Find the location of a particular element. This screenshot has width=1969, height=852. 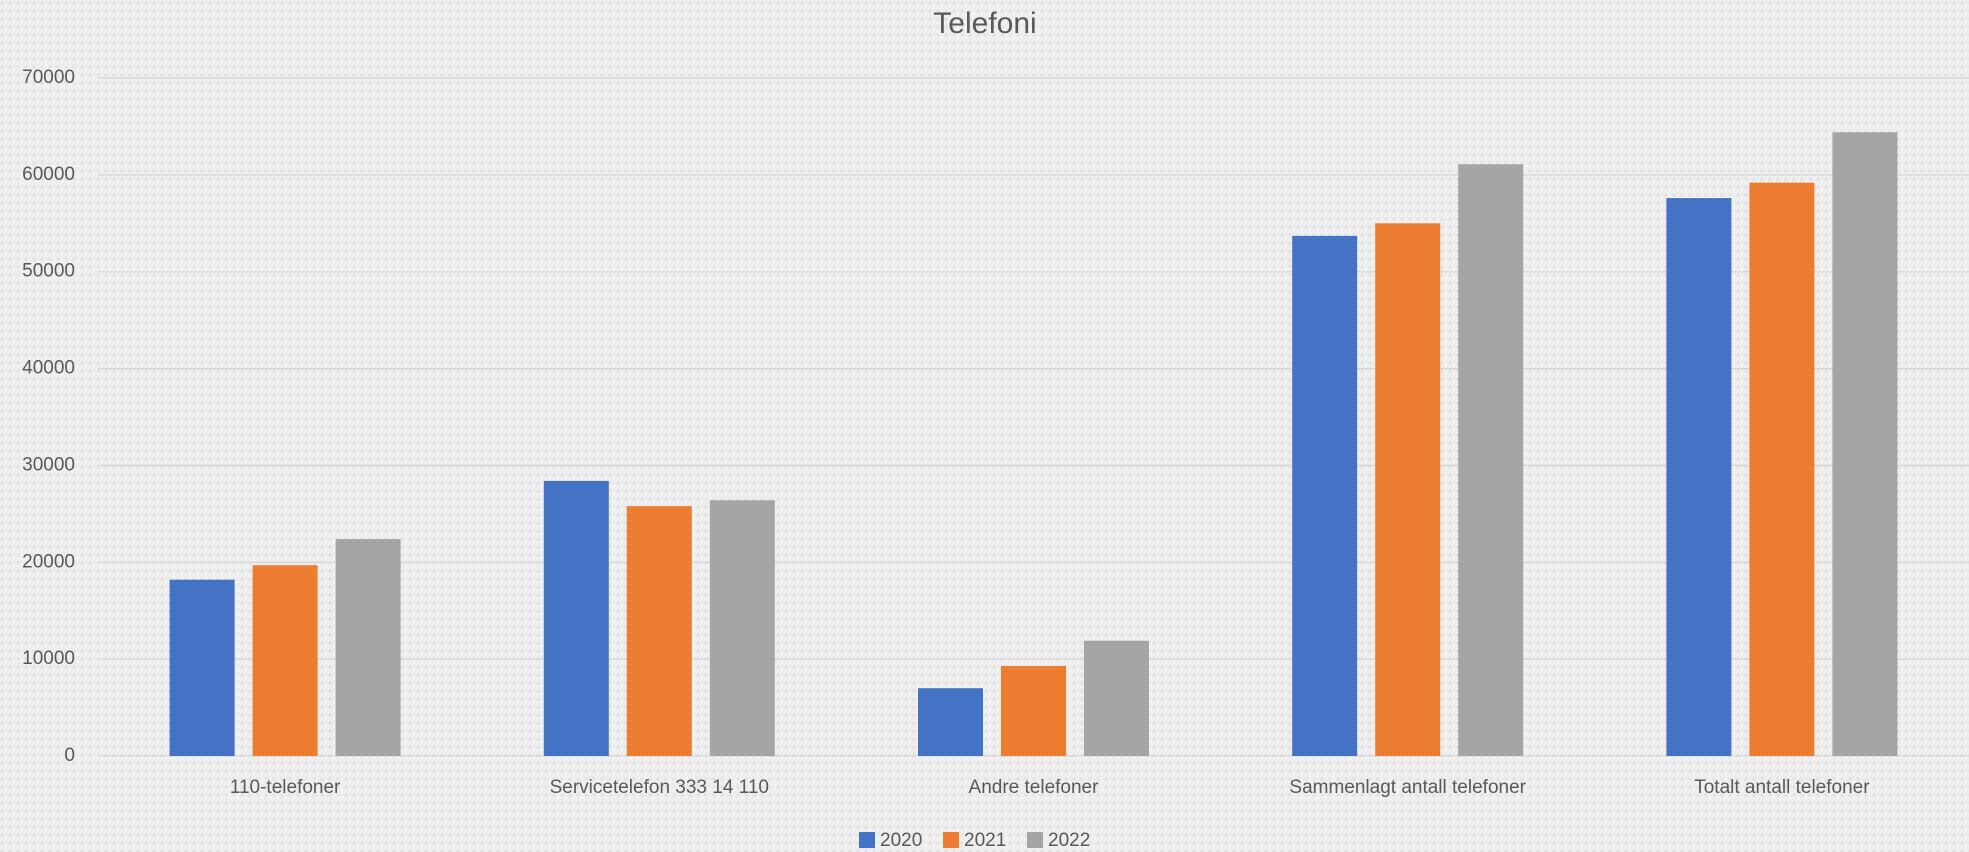

legend-label: 2021 is located at coordinates (985, 840).